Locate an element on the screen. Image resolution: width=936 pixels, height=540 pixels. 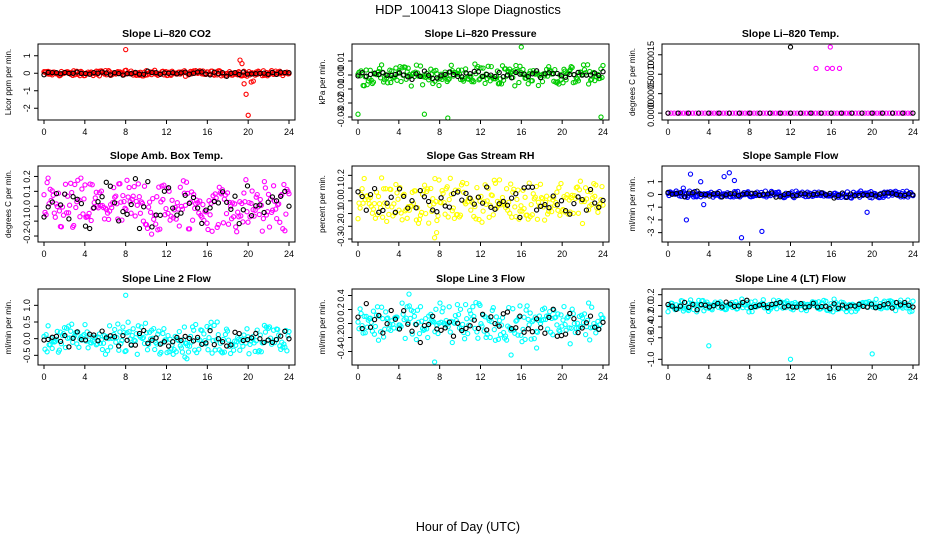
panel-title: Slope Li–820 Temp. is located at coordinates (790, 34).